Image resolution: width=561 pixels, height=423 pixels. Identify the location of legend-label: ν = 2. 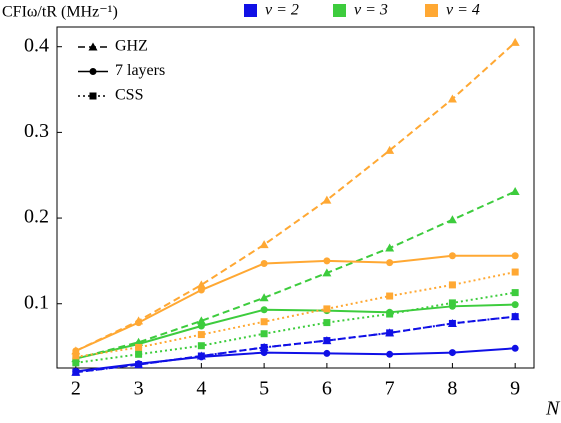
(282, 10).